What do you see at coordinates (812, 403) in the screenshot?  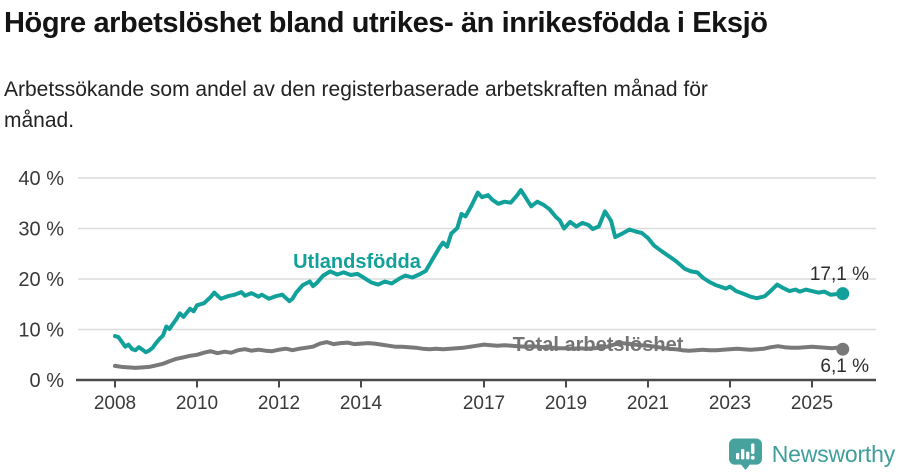 I see `x-tick-label: 2025` at bounding box center [812, 403].